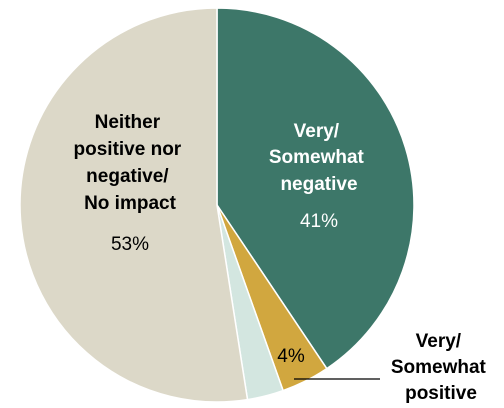  What do you see at coordinates (127, 176) in the screenshot?
I see `neither-label-line-3: negative/` at bounding box center [127, 176].